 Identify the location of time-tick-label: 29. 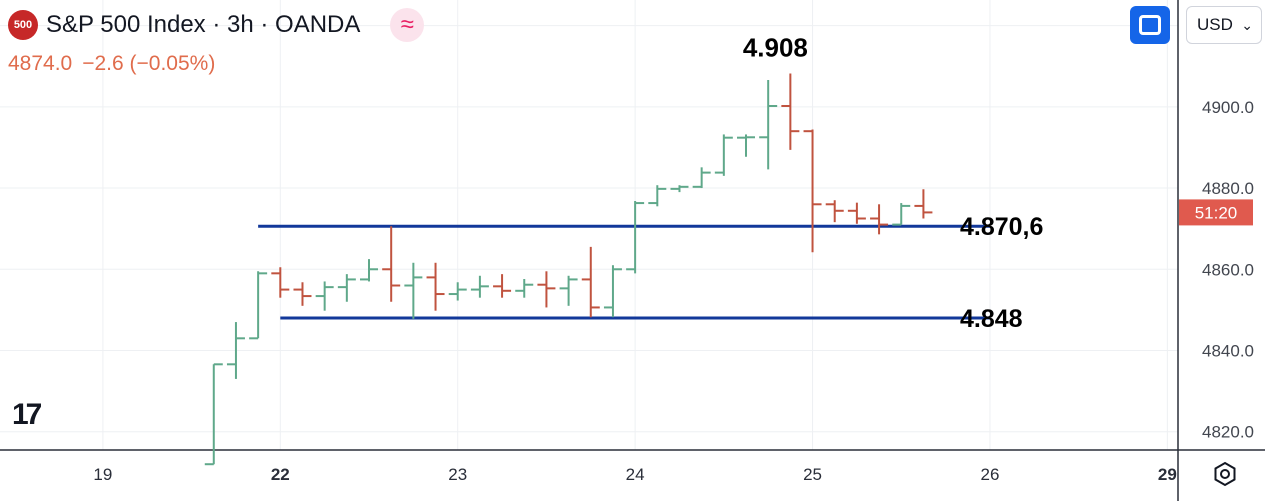
(1167, 474).